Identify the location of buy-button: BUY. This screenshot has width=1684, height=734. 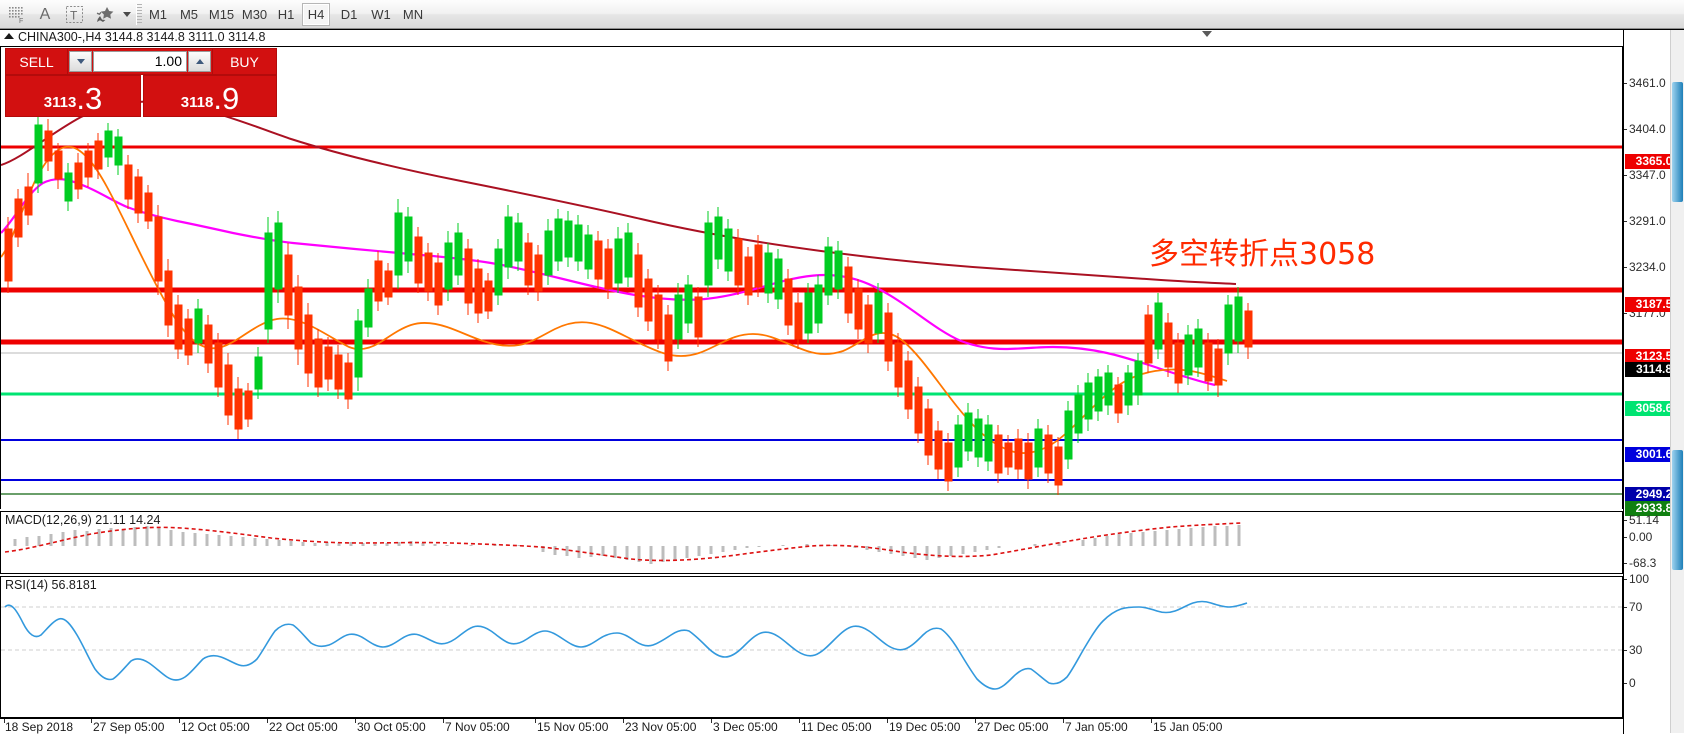
(244, 61).